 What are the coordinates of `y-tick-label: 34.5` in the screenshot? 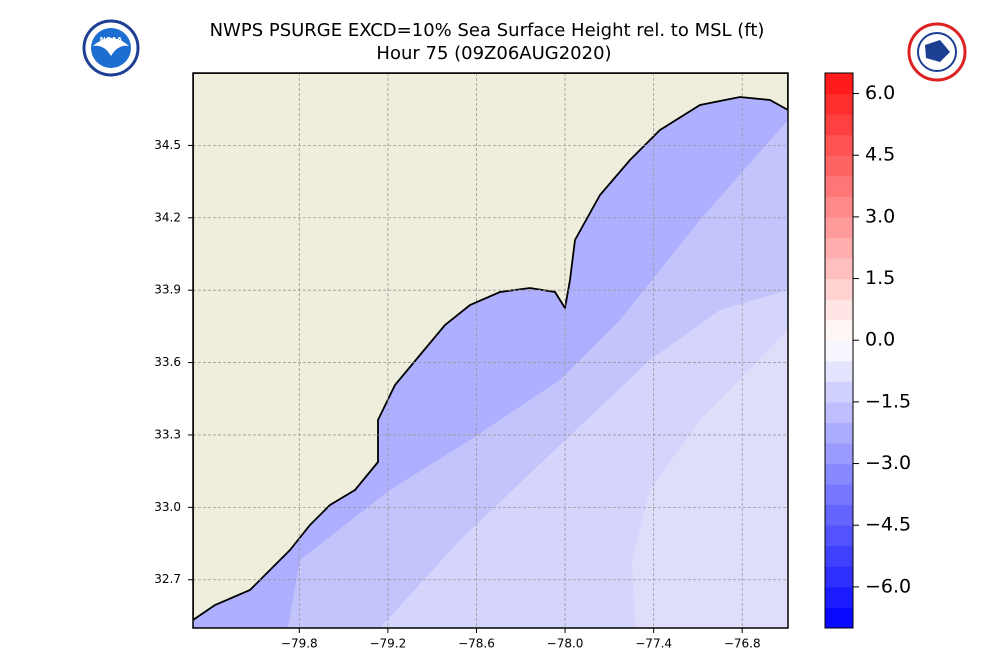 It's located at (167, 145).